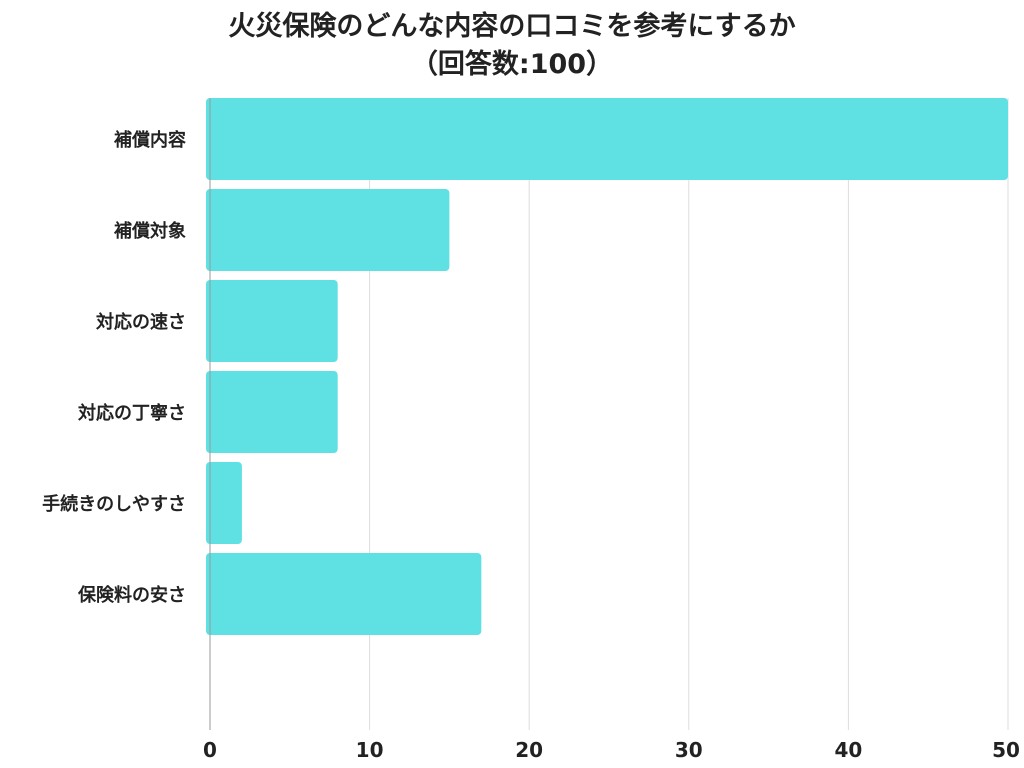 The height and width of the screenshot is (768, 1024). What do you see at coordinates (1006, 750) in the screenshot?
I see `x-tick-label: 50` at bounding box center [1006, 750].